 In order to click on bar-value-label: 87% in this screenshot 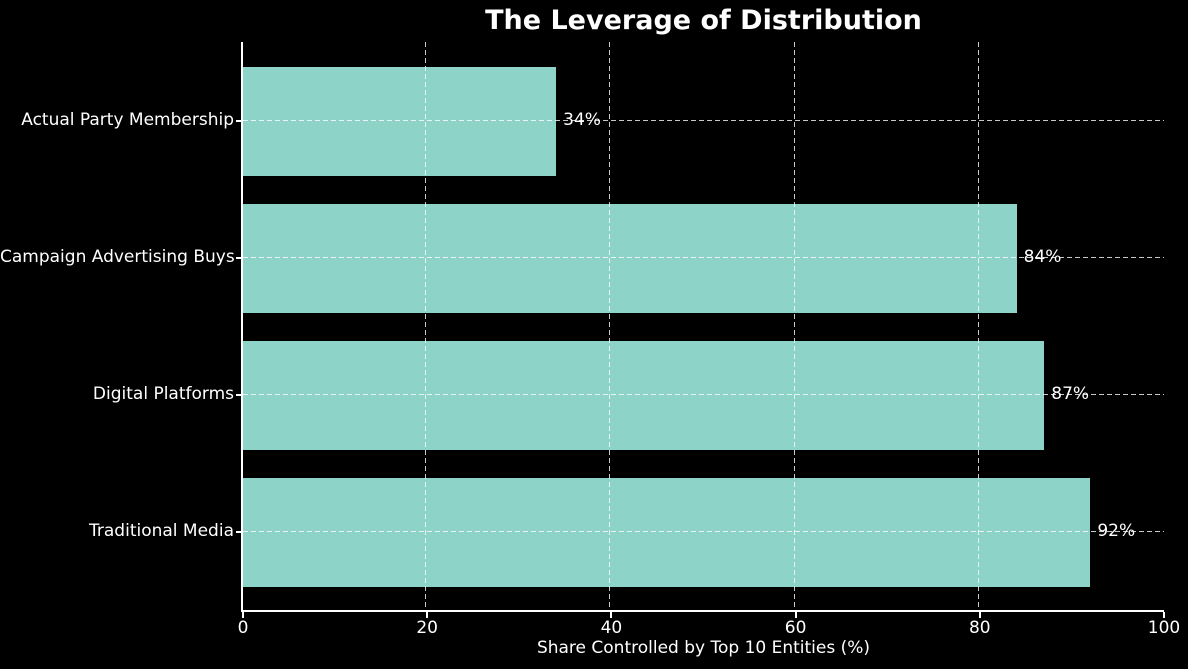, I will do `click(1070, 394)`.